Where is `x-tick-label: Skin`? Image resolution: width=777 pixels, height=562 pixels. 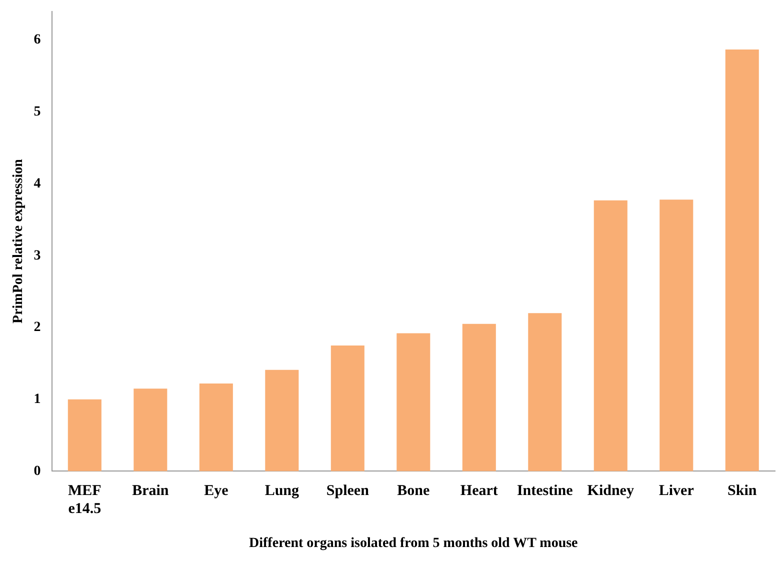 x-tick-label: Skin is located at coordinates (743, 491).